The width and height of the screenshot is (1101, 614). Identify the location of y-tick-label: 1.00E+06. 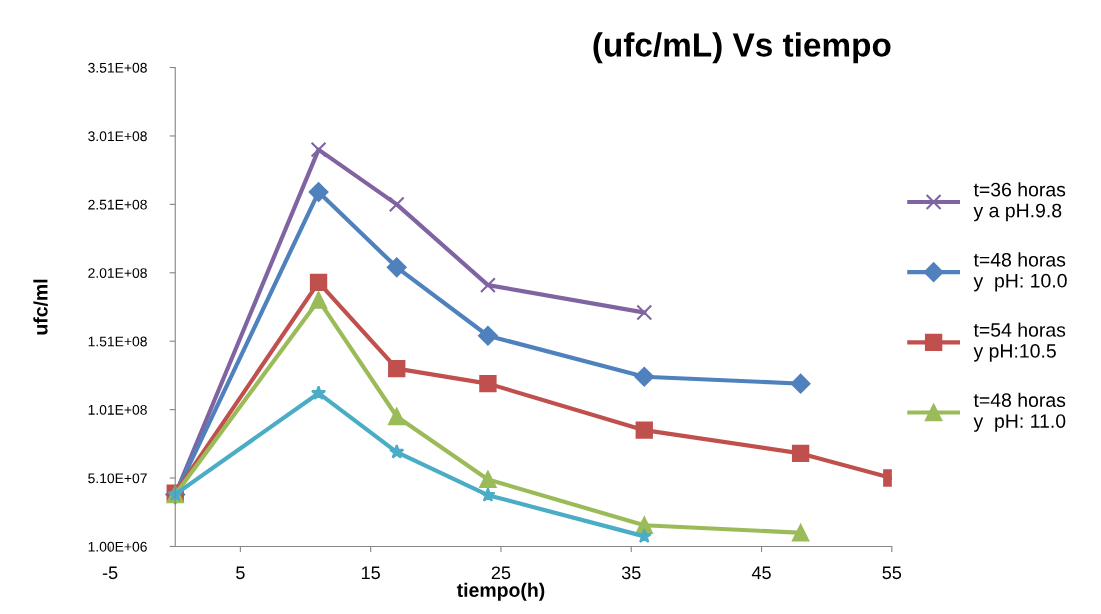
(117, 546).